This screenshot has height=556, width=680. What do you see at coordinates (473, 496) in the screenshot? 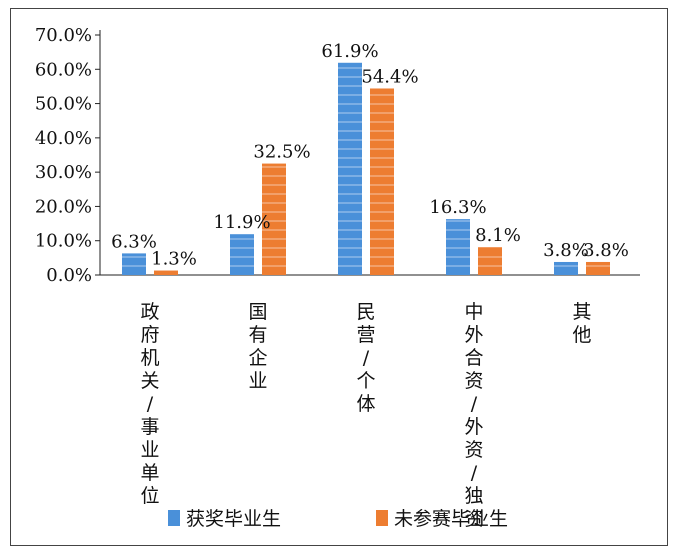
I see `category-label-char: 独` at bounding box center [473, 496].